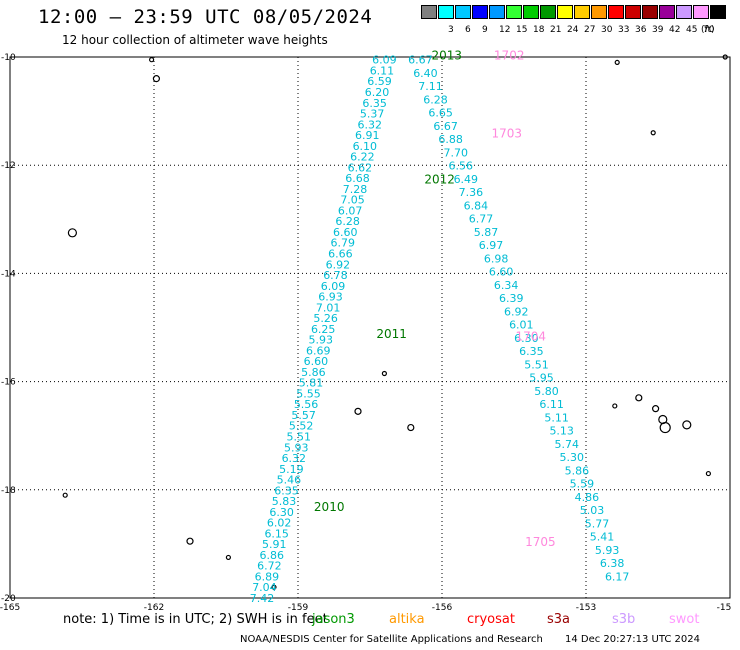 This screenshot has height=650, width=740. I want to click on legend-label: 27, so click(590, 30).